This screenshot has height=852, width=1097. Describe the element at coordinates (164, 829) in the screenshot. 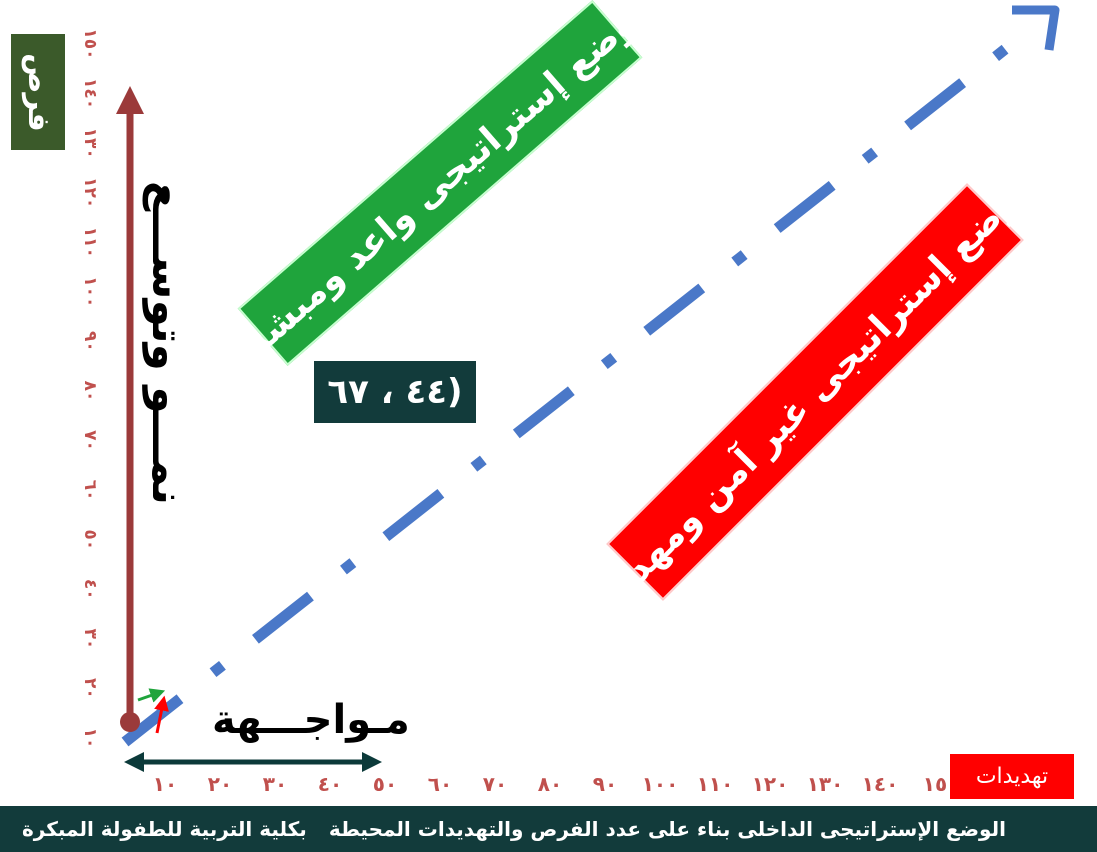

I see `footer-college-text: بكلية التربية للطفولة المبكرة` at that location.